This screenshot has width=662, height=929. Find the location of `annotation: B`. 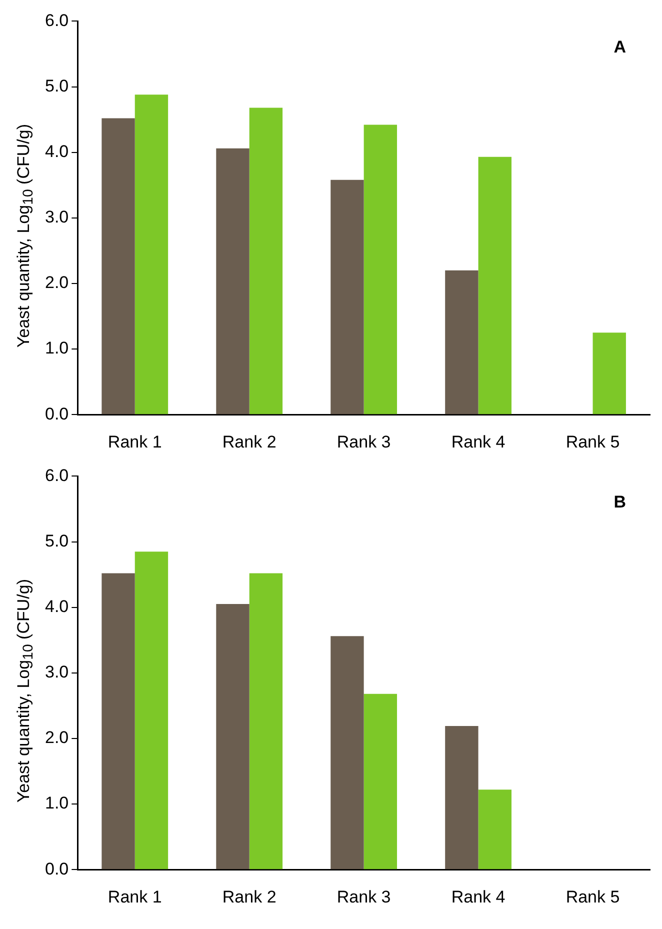

annotation: B is located at coordinates (620, 502).